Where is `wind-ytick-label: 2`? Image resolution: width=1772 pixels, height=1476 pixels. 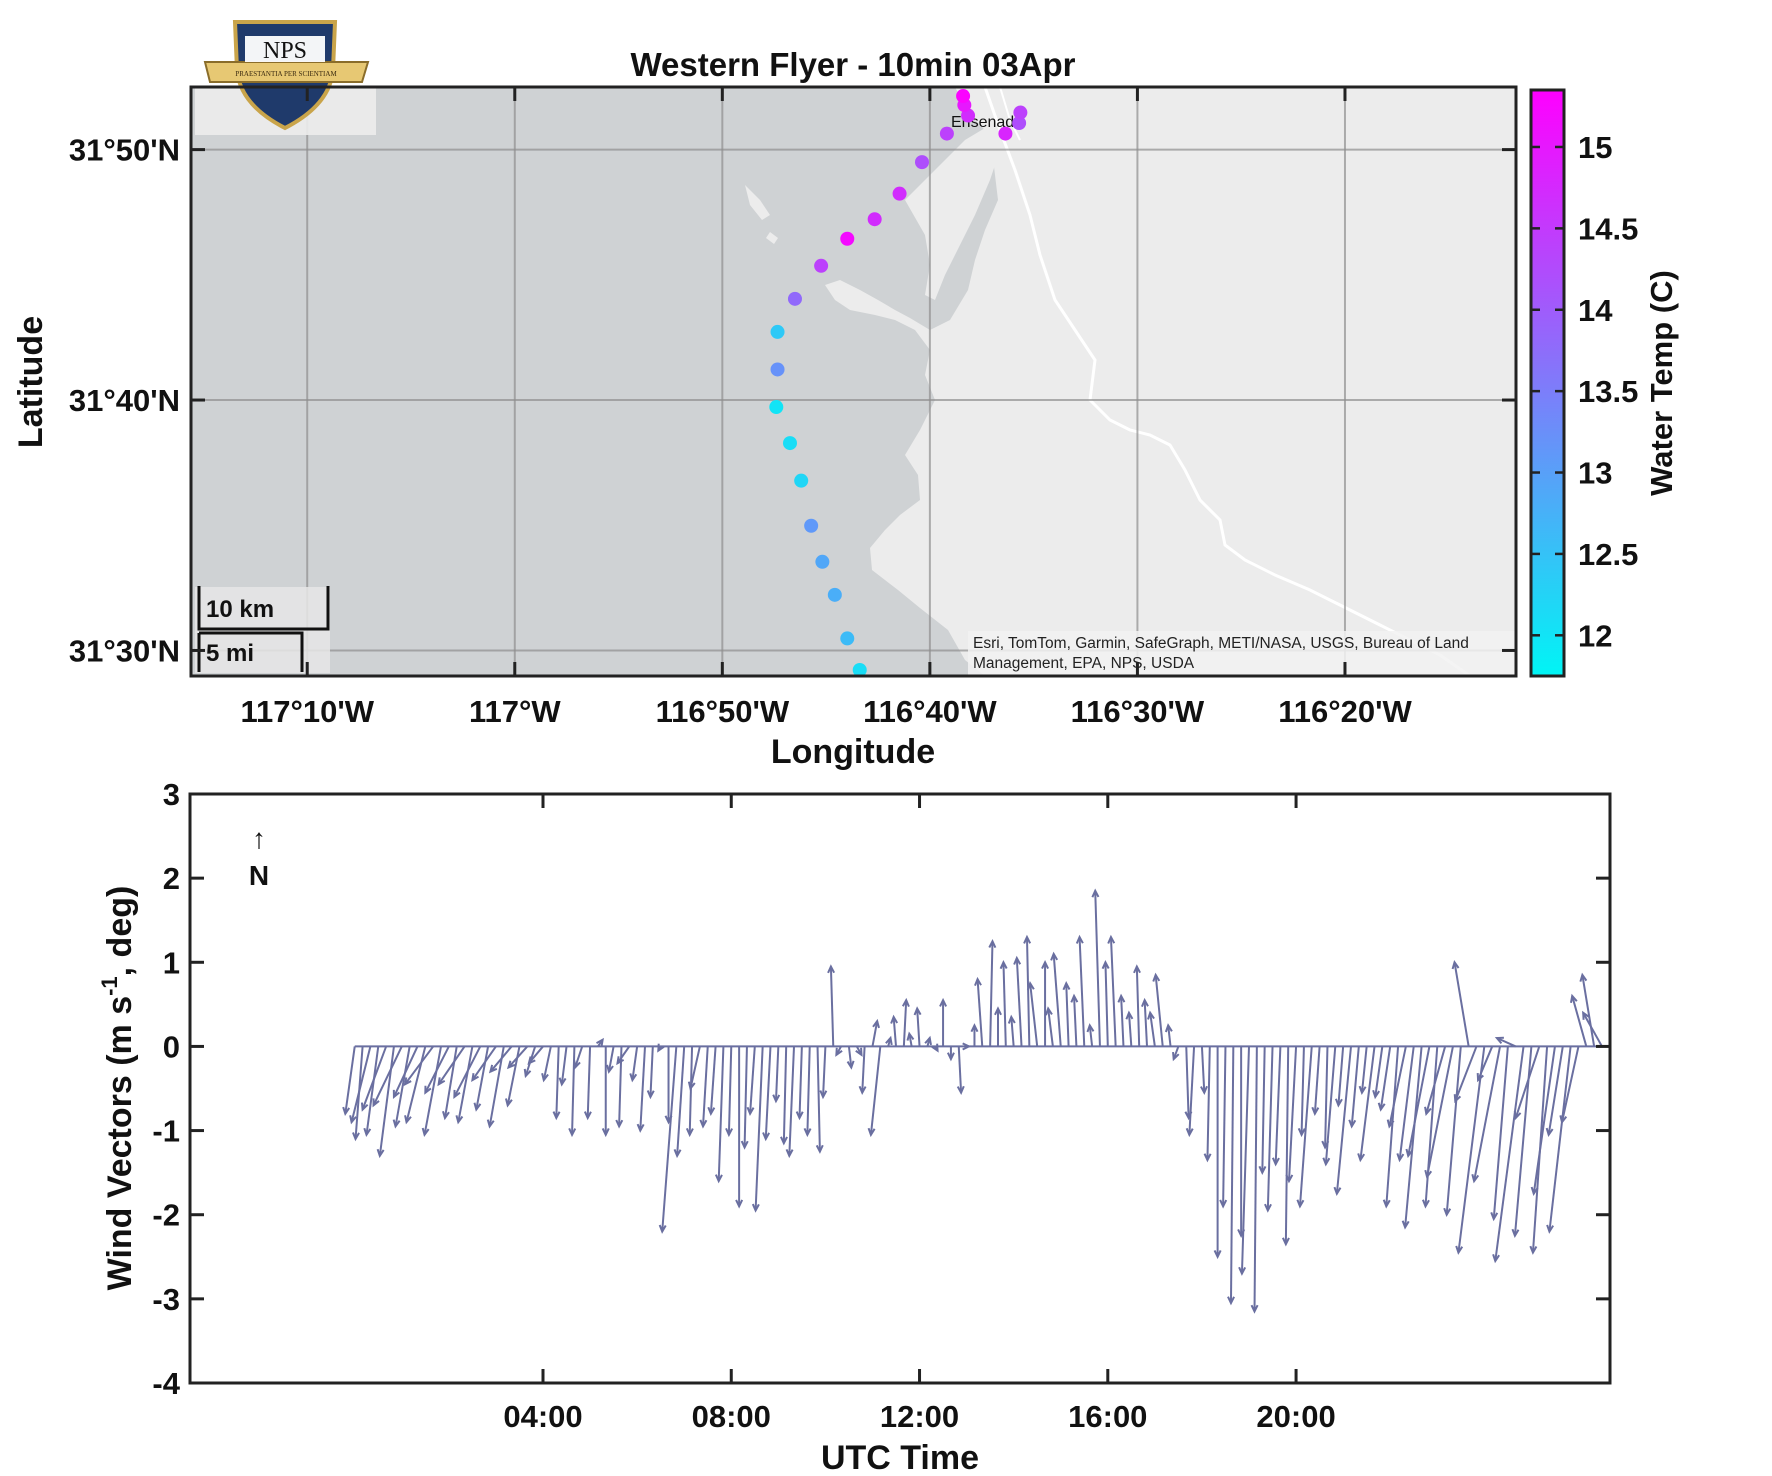 wind-ytick-label: 2 is located at coordinates (171, 878).